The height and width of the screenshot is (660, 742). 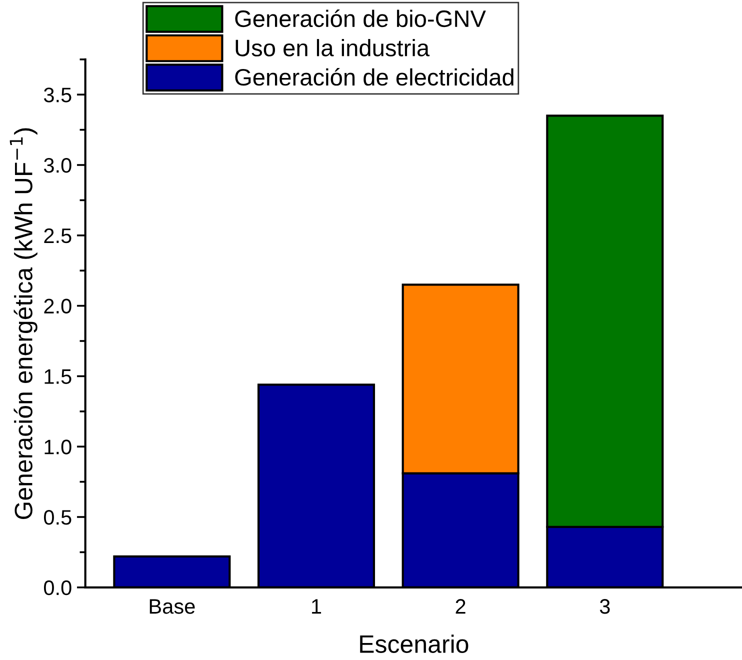 What do you see at coordinates (461, 606) in the screenshot?
I see `x-tick-label: 2` at bounding box center [461, 606].